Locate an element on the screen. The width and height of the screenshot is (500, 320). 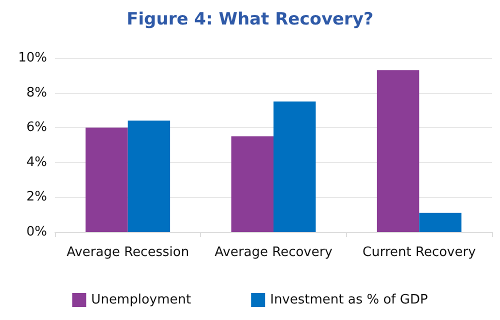
y-tick-label: 6% is located at coordinates (36, 128).